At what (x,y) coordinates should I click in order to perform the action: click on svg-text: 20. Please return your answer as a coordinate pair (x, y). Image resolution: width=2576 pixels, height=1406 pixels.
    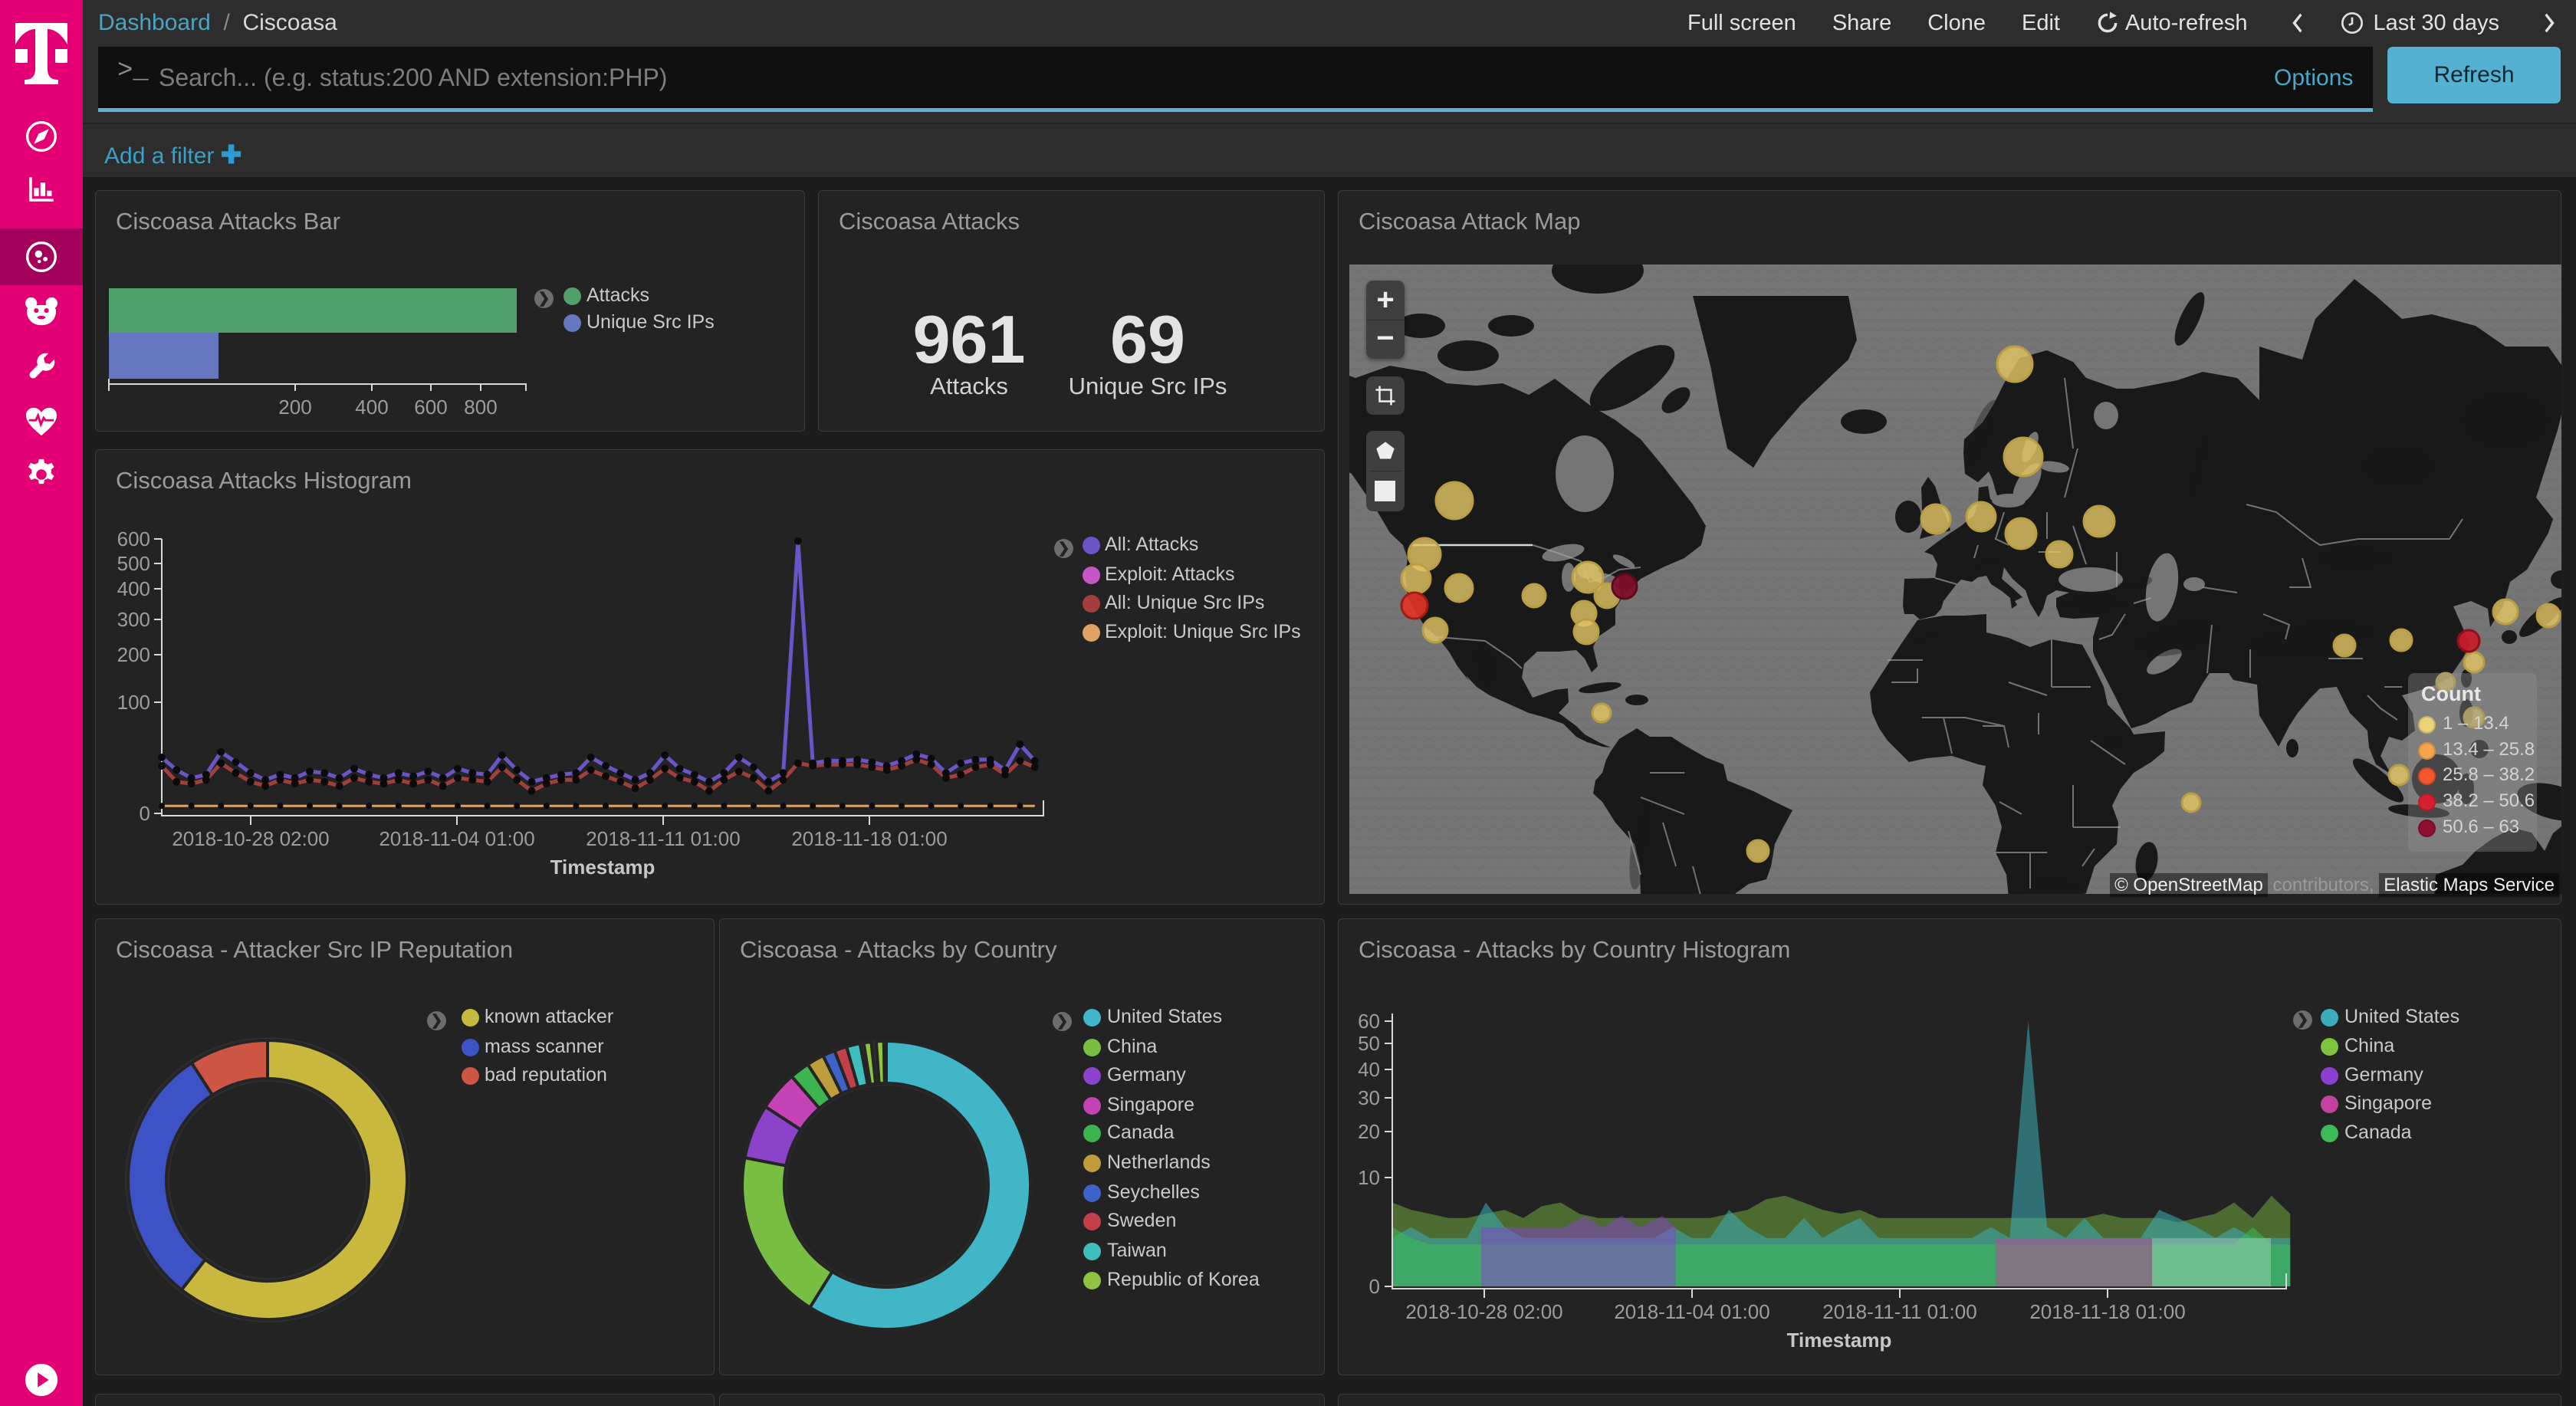
    Looking at the image, I should click on (1369, 1131).